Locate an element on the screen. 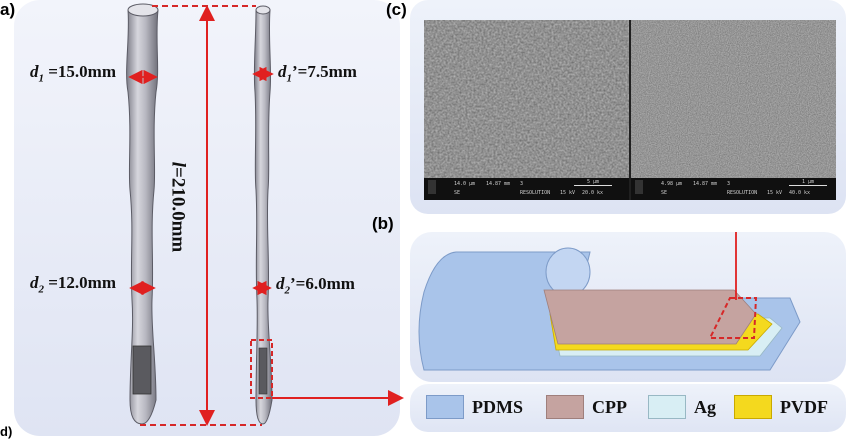 This screenshot has width=846, height=439. panel-b-label: (b) is located at coordinates (383, 223).